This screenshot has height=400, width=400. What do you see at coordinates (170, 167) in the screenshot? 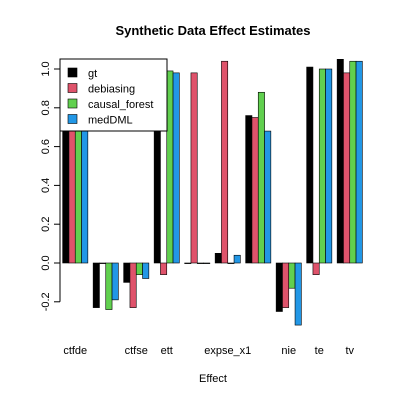
I see `bar-causal_forest-ett` at bounding box center [170, 167].